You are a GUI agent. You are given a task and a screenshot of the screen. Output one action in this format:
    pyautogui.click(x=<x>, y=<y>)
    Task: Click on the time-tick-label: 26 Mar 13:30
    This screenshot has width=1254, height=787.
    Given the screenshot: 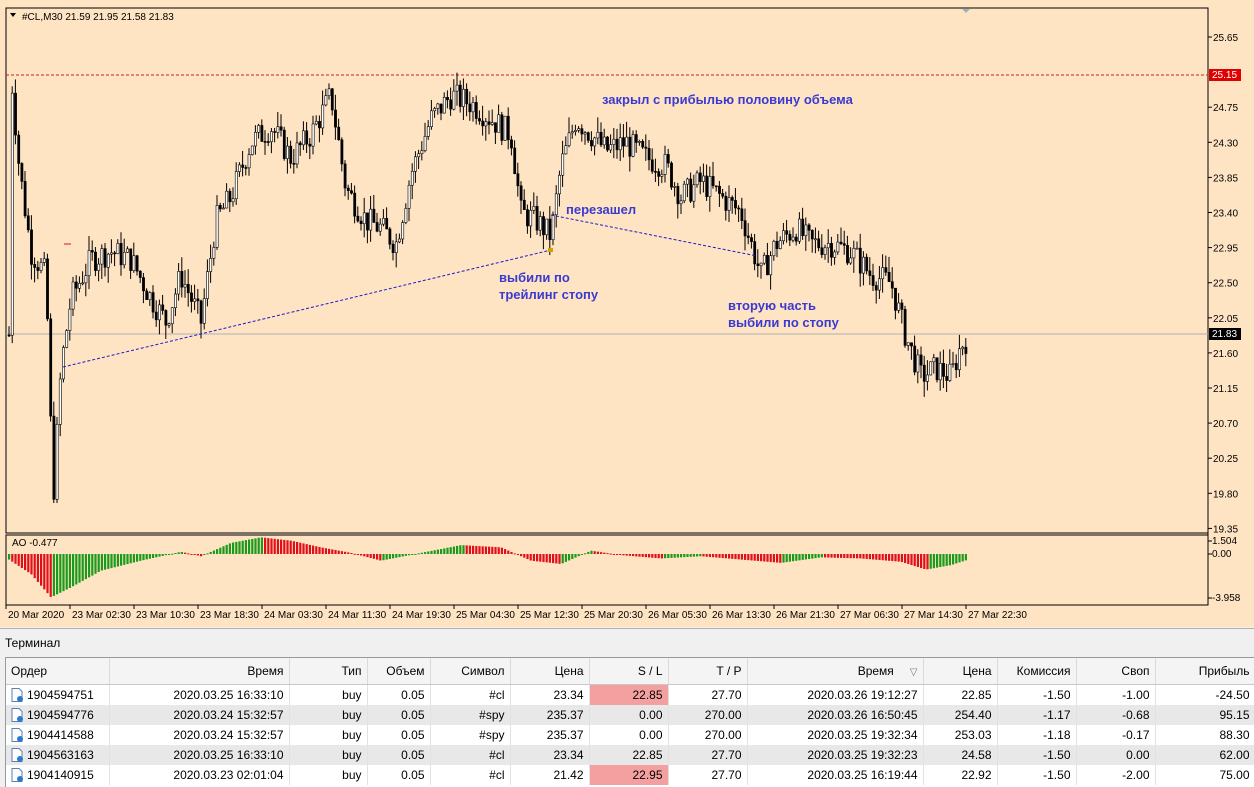 What is the action you would take?
    pyautogui.click(x=741, y=615)
    